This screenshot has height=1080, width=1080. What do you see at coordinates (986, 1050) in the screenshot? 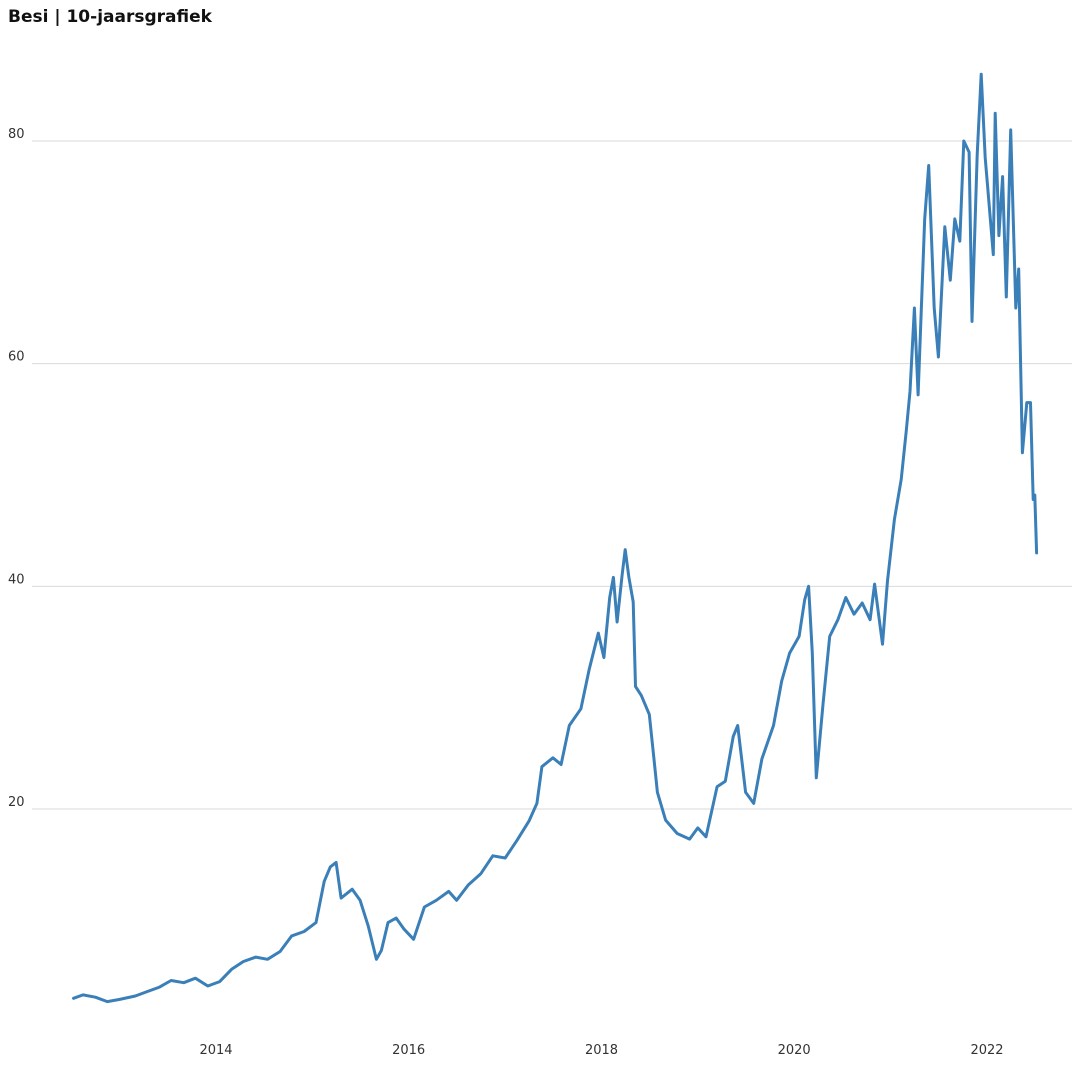
I see `x-tick-label: 2022` at bounding box center [986, 1050].